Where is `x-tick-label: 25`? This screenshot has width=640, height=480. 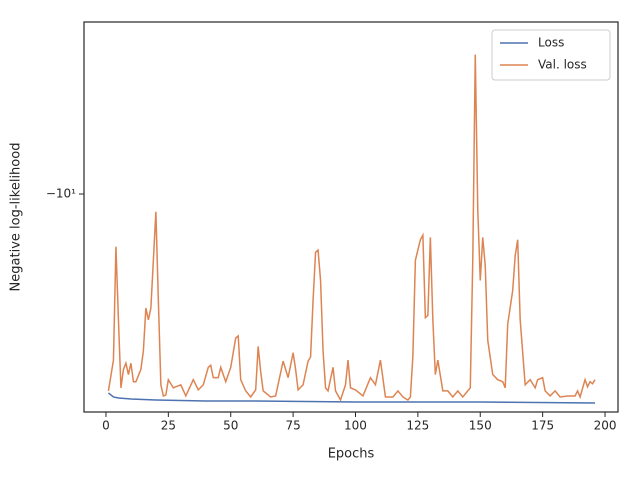
x-tick-label: 25 is located at coordinates (168, 426).